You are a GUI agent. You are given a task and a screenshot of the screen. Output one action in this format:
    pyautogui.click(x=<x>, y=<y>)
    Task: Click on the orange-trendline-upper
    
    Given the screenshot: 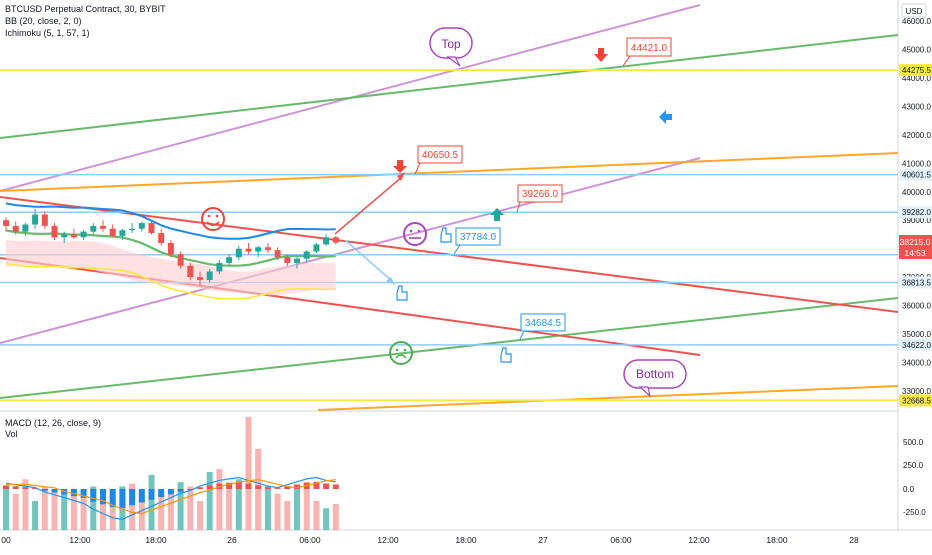 What is the action you would take?
    pyautogui.click(x=449, y=172)
    